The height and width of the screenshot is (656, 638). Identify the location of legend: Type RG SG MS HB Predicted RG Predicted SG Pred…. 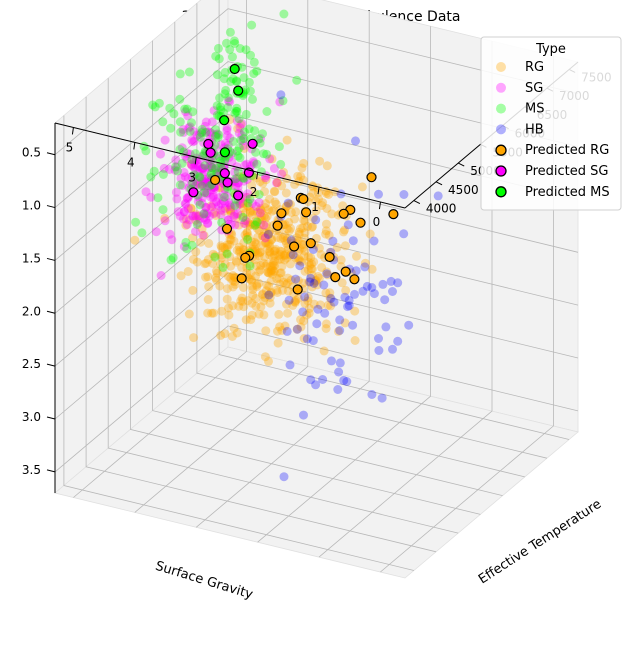
(551, 123).